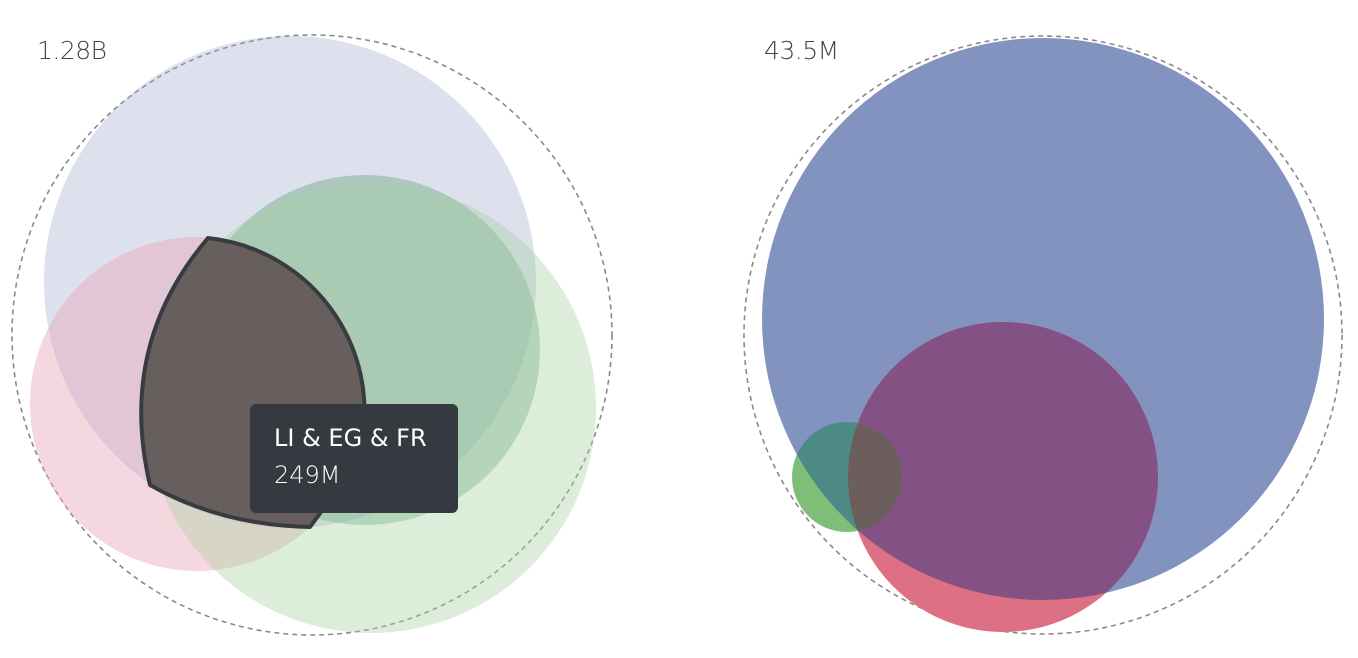  Describe the element at coordinates (801, 50) in the screenshot. I see `total-label-right: 43.5M` at that location.